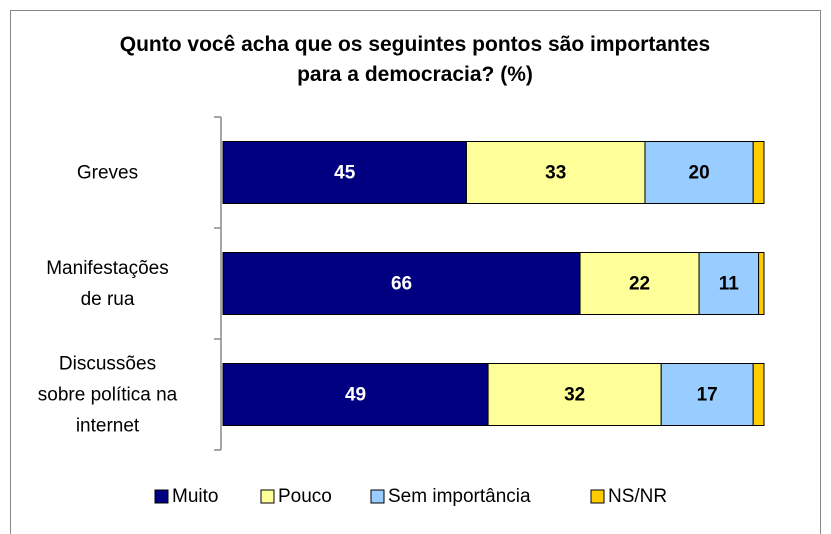 Image resolution: width=831 pixels, height=534 pixels. Describe the element at coordinates (195, 496) in the screenshot. I see `legend-label: Muito` at that location.